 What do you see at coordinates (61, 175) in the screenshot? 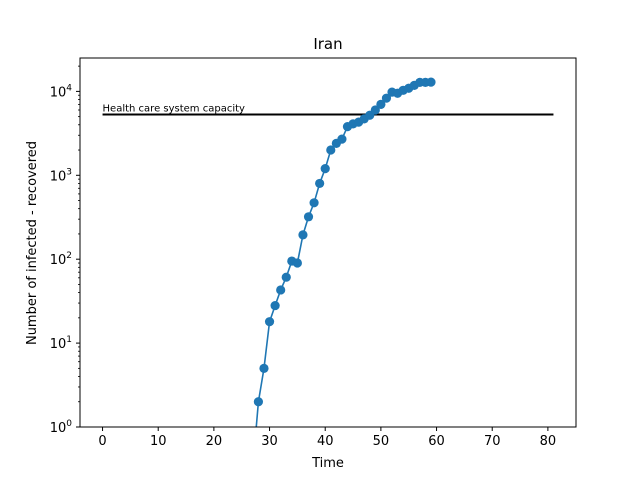
I see `y-tick-label: 10³` at bounding box center [61, 175].